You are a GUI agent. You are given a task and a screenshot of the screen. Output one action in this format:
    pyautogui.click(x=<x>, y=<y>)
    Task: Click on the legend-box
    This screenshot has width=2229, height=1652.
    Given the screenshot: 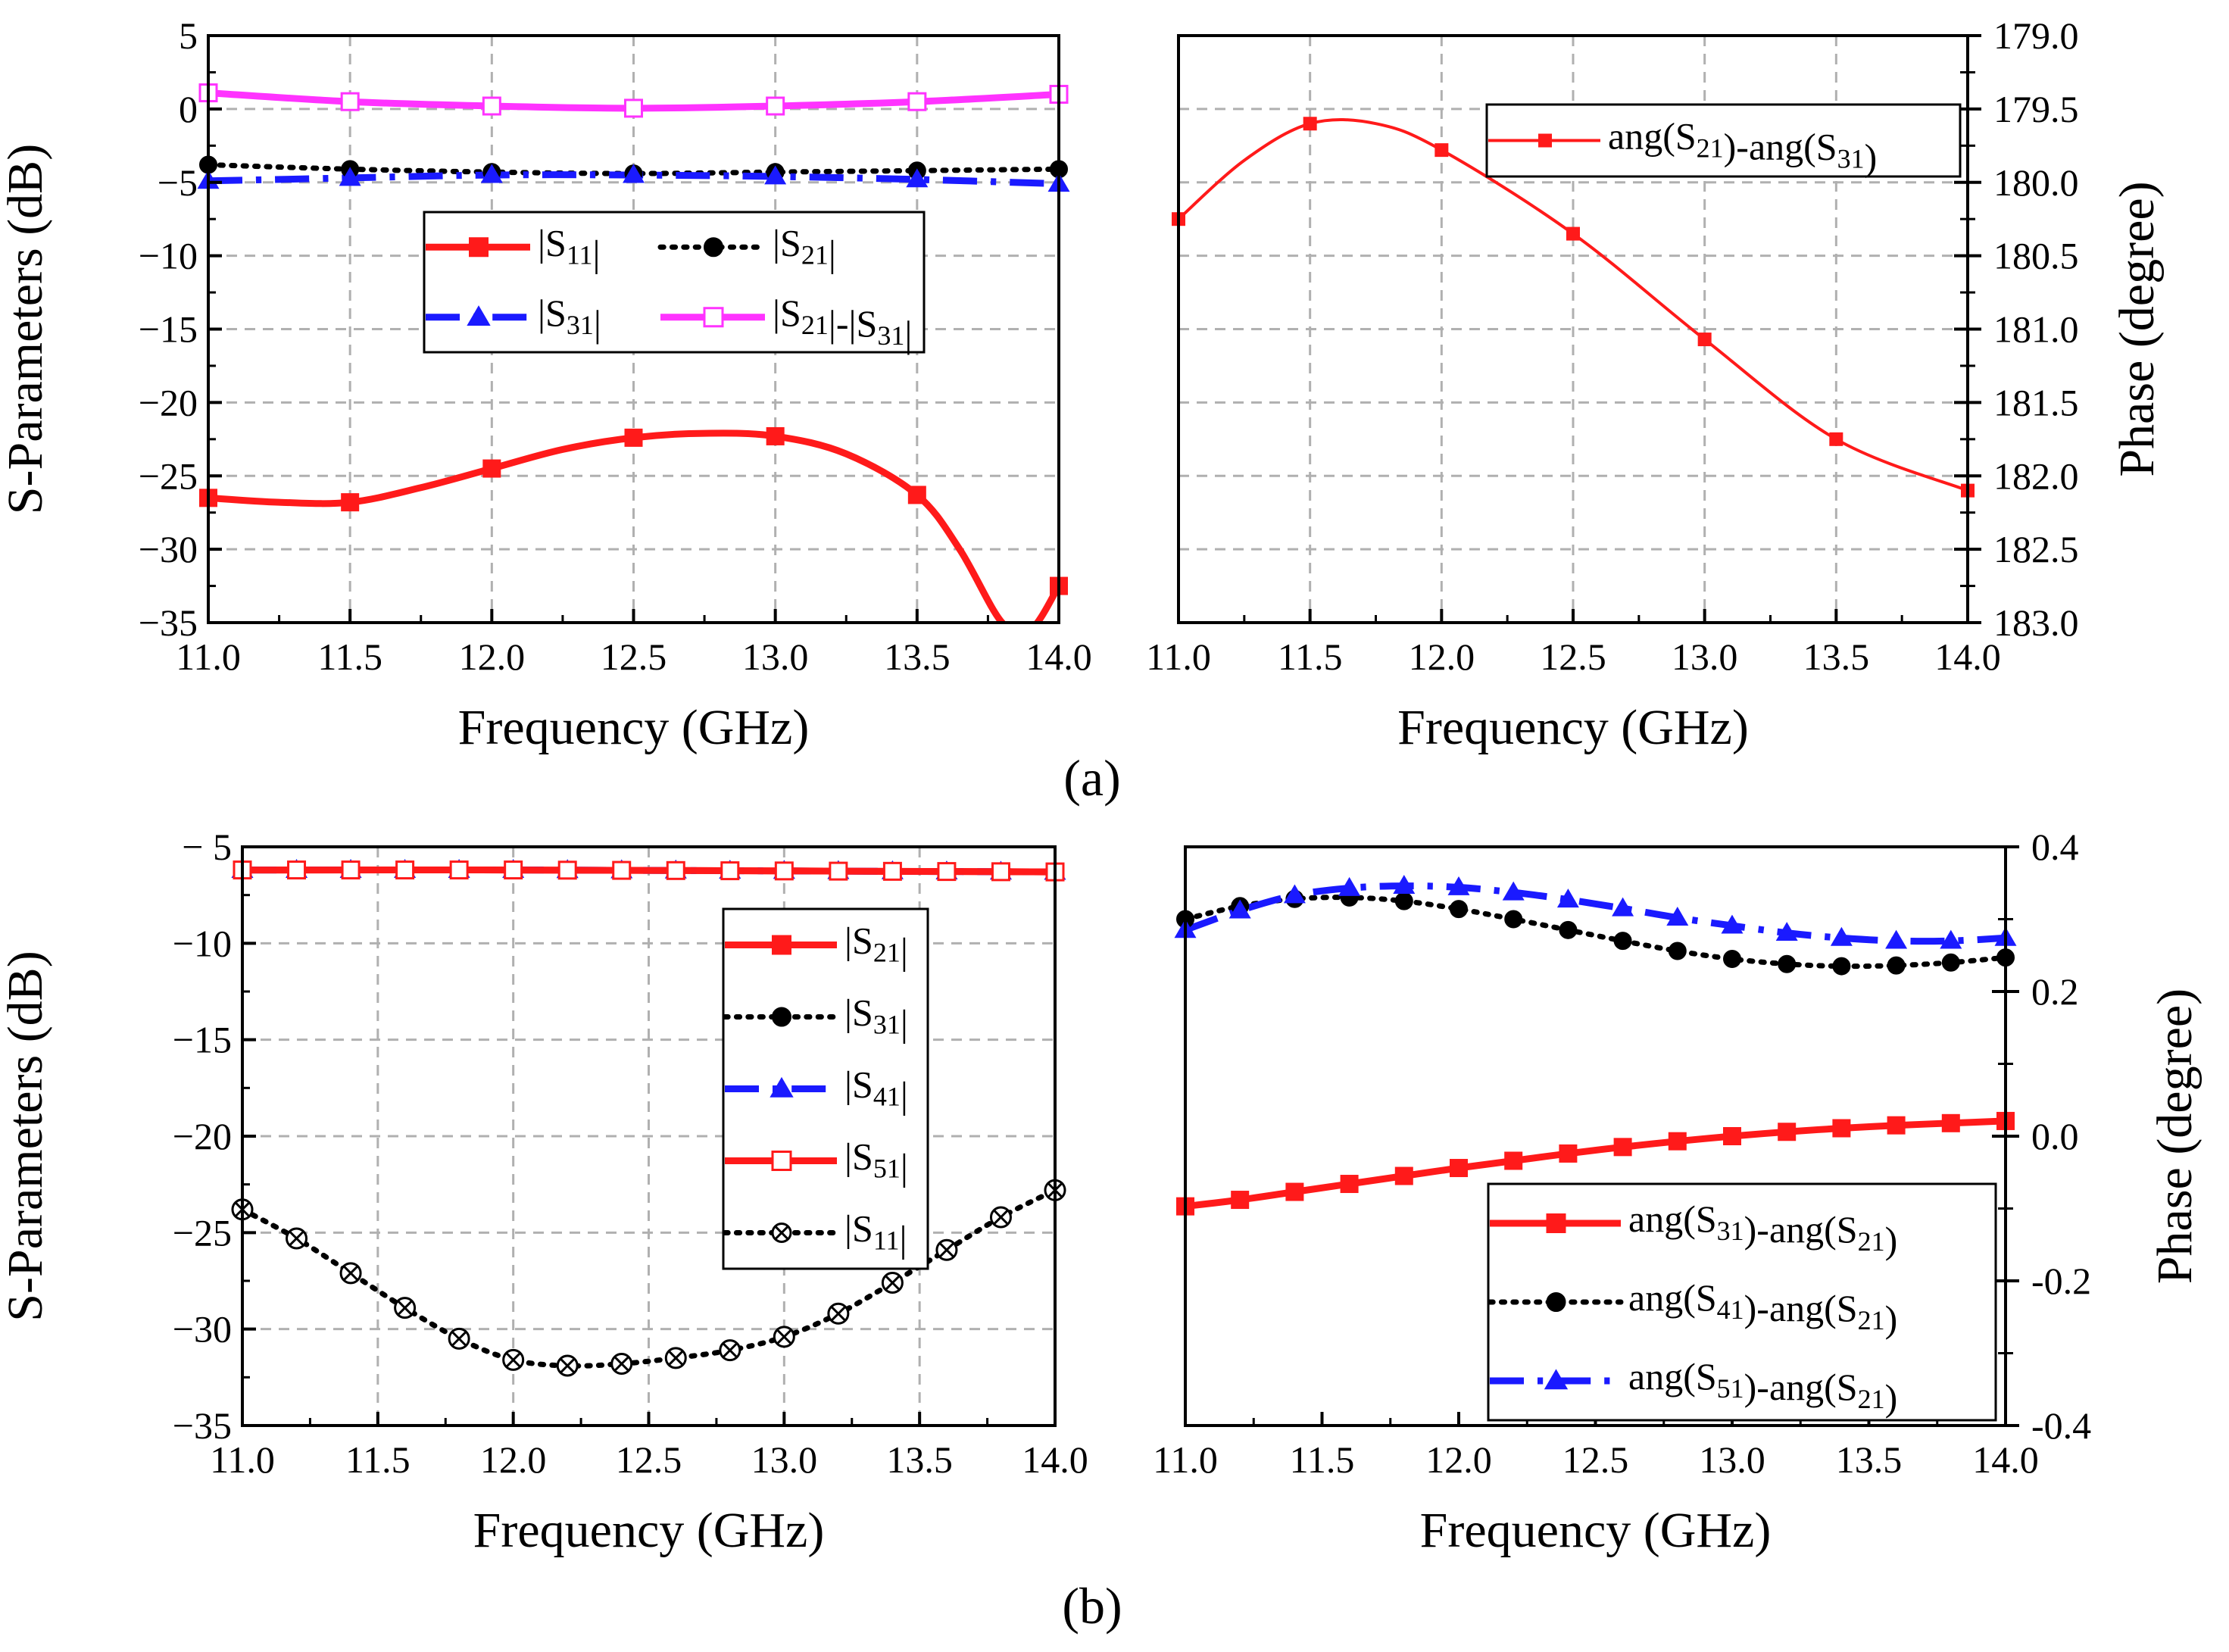 What is the action you would take?
    pyautogui.click(x=675, y=282)
    